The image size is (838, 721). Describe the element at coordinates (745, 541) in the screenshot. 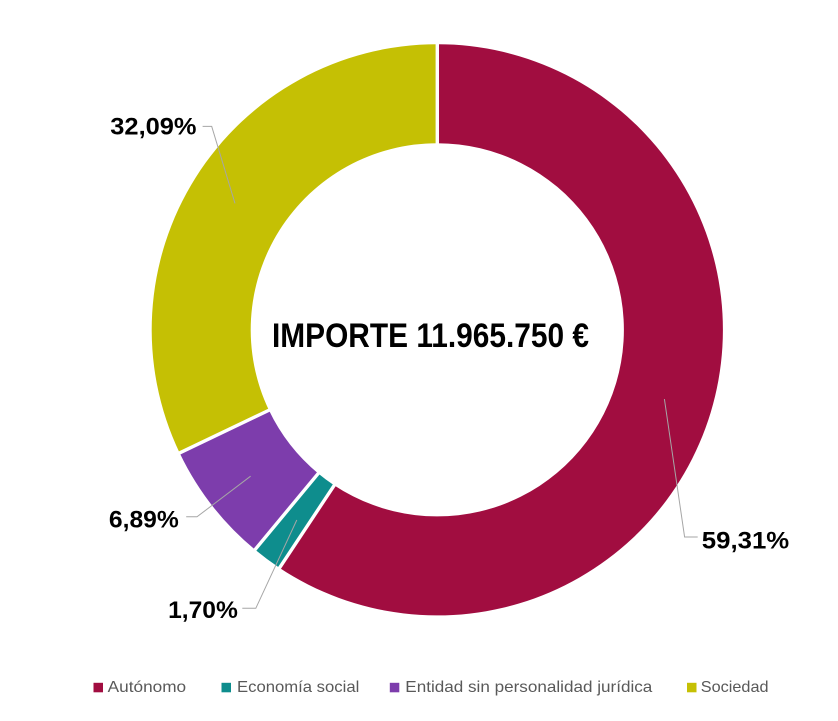

I see `svg-text: 59,31%` at that location.